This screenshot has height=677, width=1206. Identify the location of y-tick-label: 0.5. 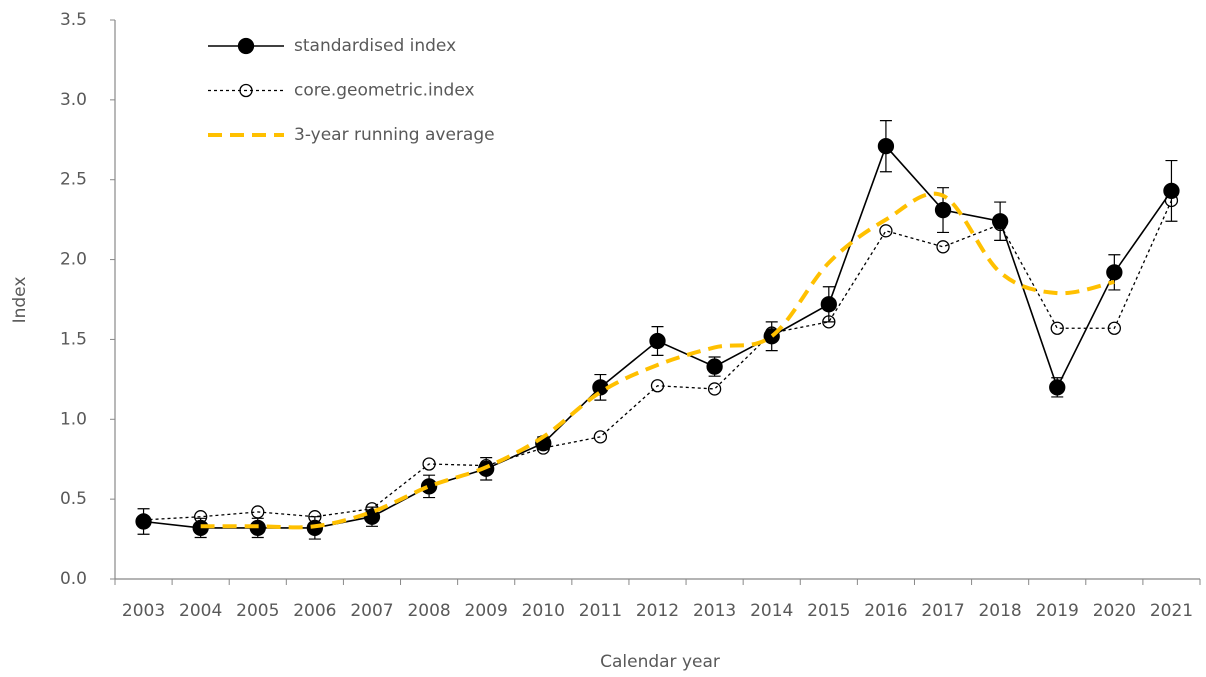
(73, 499).